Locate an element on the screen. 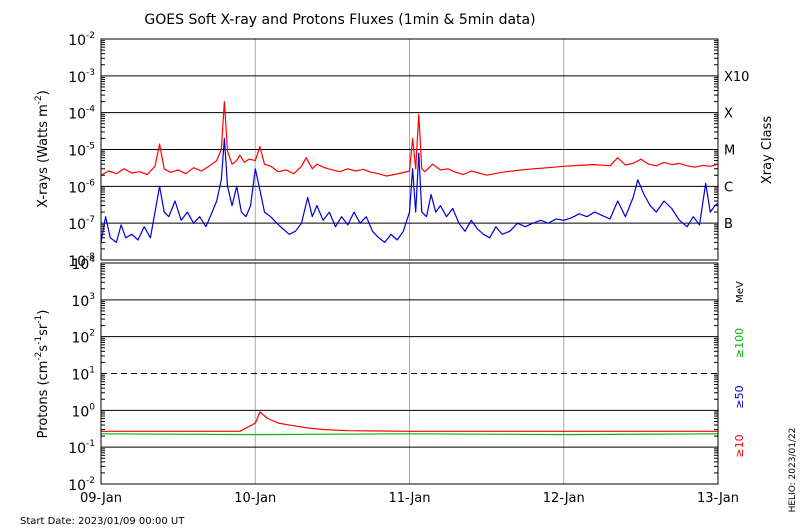 Image resolution: width=800 pixels, height=530 pixels. xray-class-axis-label: Xray Class is located at coordinates (767, 150).